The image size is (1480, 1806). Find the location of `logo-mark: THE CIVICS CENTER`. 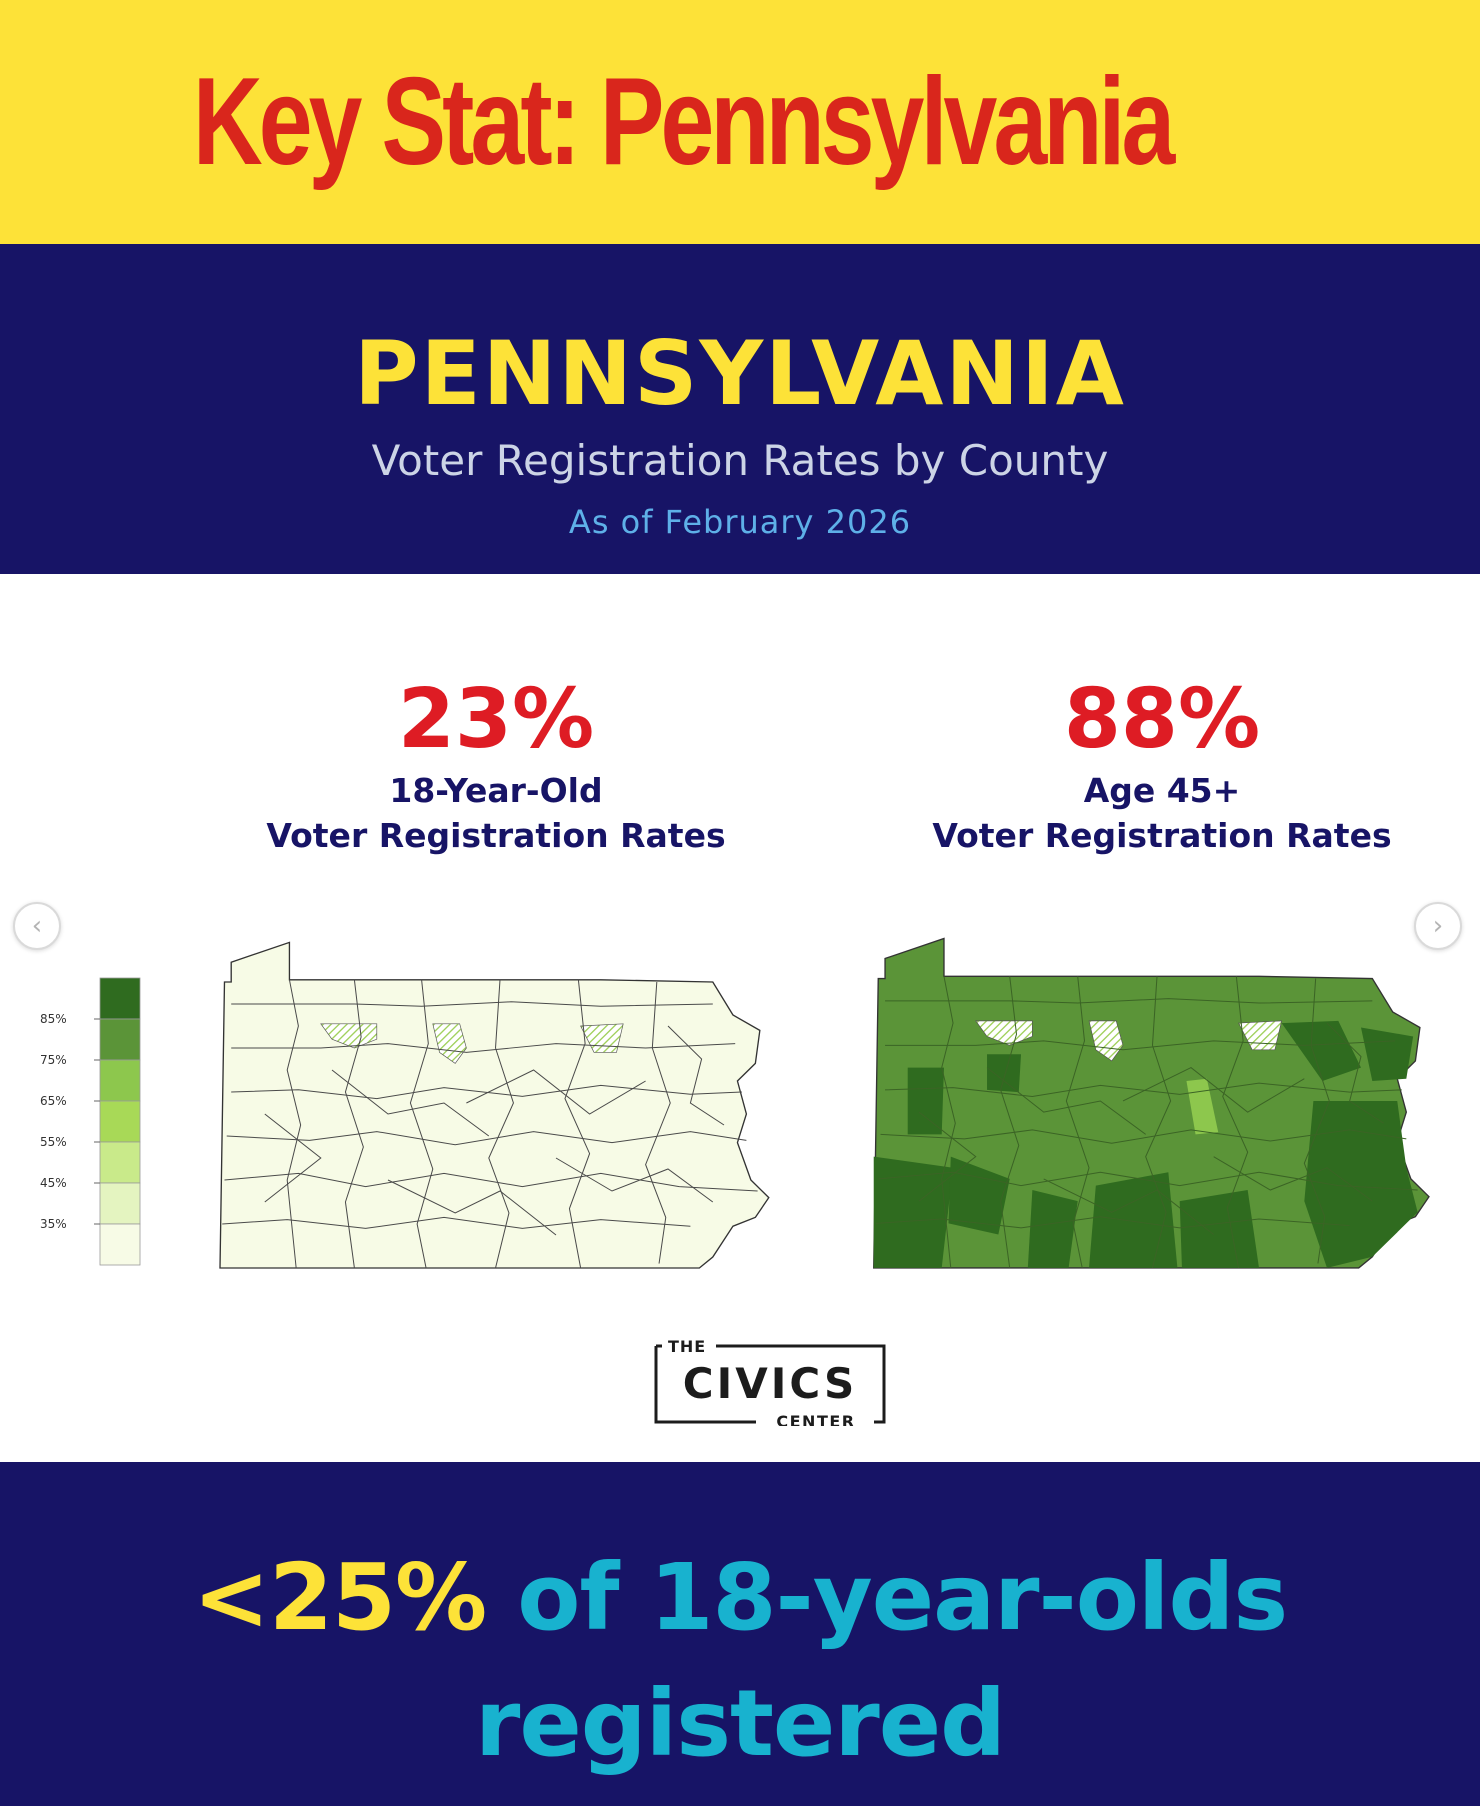

logo-mark: THE CIVICS CENTER is located at coordinates (770, 1384).